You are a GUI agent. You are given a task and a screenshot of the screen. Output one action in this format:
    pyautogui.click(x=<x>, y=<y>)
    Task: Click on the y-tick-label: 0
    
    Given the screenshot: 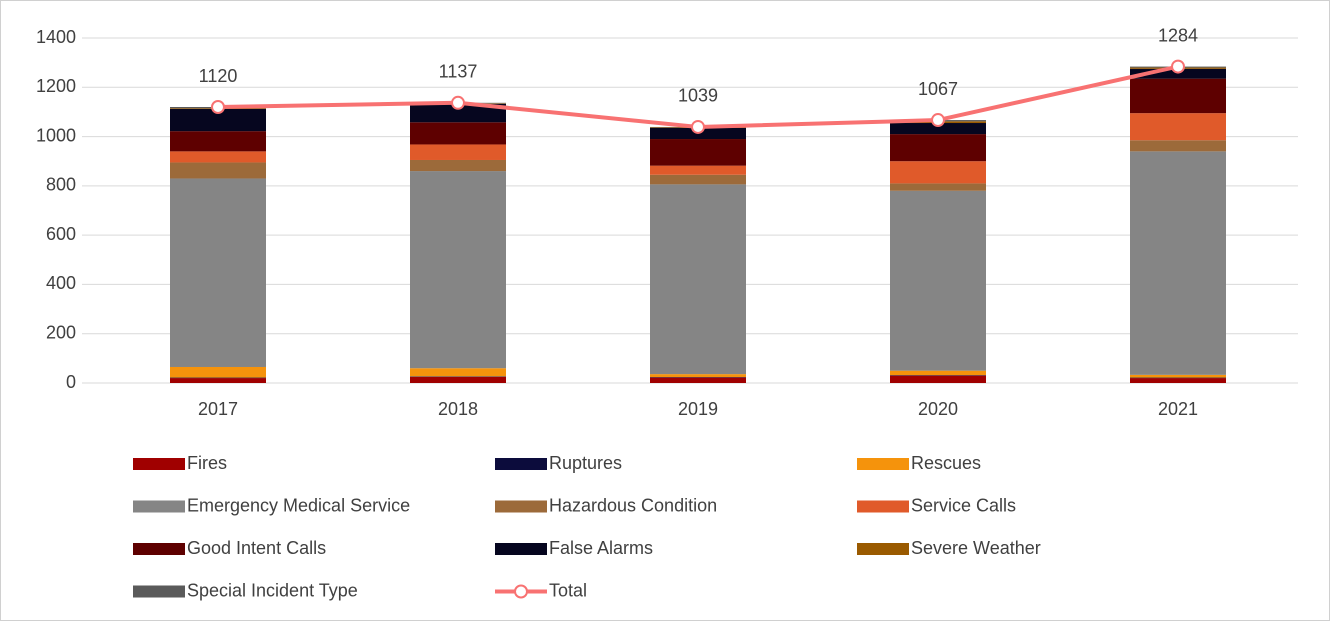 What is the action you would take?
    pyautogui.click(x=71, y=382)
    